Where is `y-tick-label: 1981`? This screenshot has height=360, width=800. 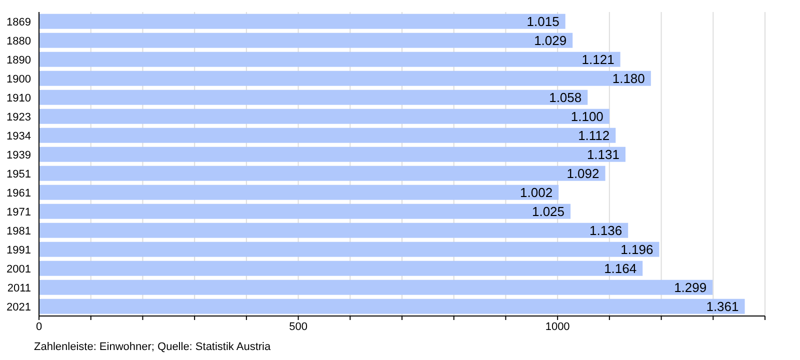
y-tick-label: 1981 is located at coordinates (18, 231).